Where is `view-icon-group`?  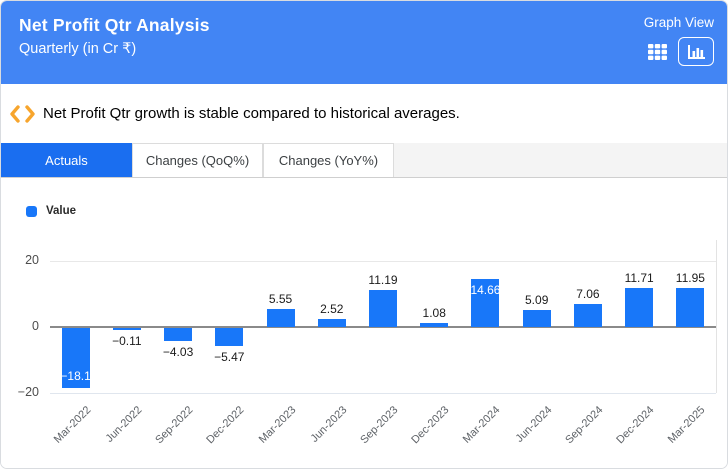
view-icon-group is located at coordinates (679, 51).